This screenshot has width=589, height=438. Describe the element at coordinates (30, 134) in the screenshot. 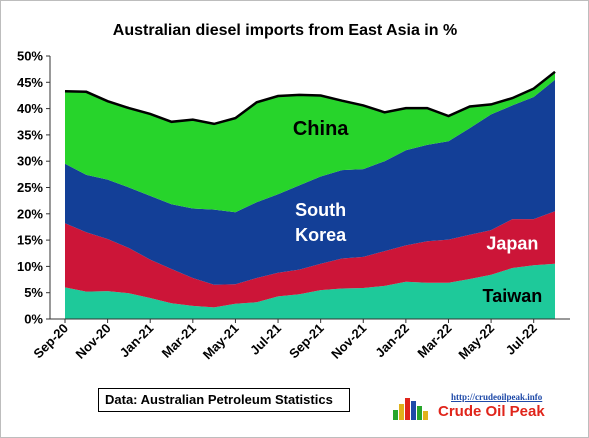

I see `y-tick-label: 35%` at that location.